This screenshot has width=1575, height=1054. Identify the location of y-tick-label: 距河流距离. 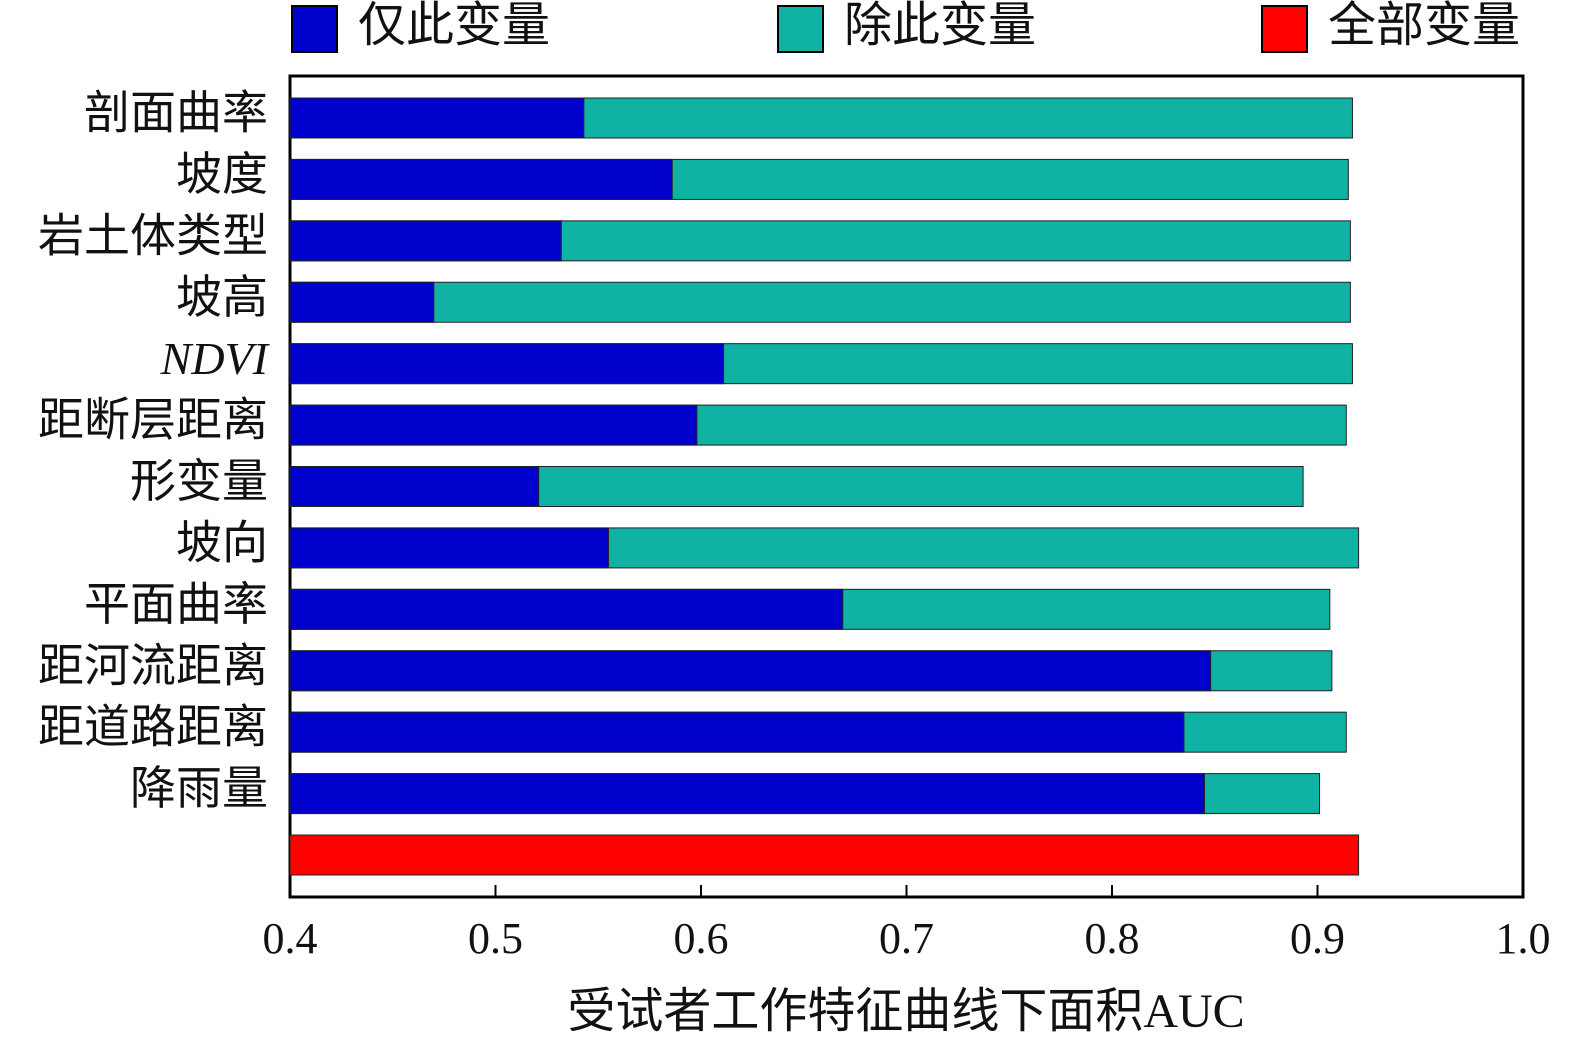
(153, 665).